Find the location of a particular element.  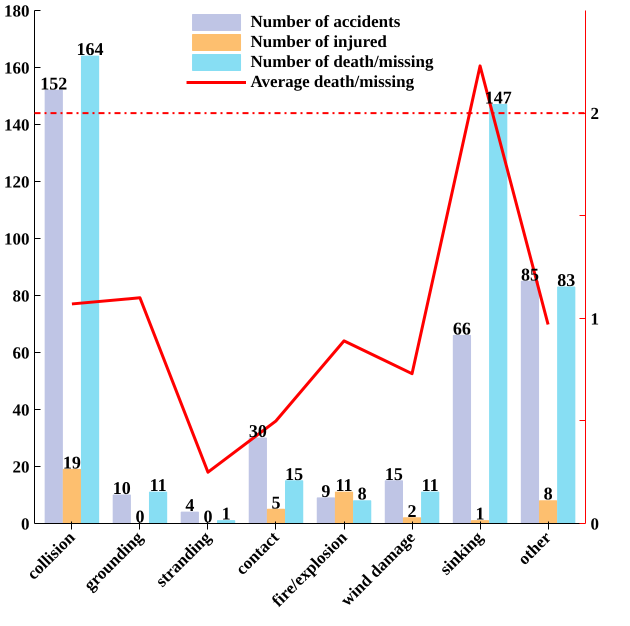

y-tick-label: 180 is located at coordinates (17, 11).